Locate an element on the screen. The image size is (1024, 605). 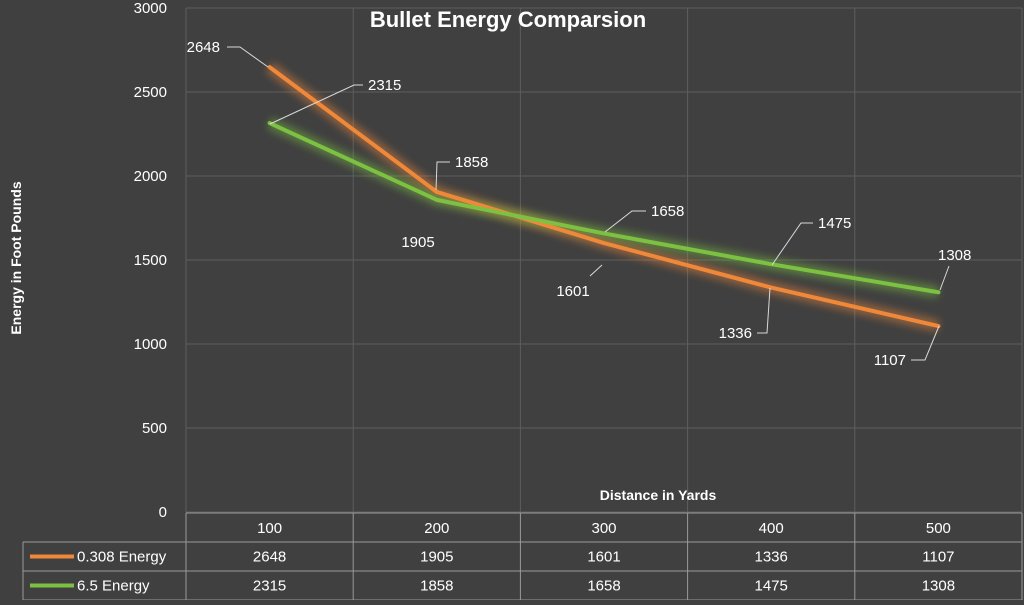
table-cell: 1658 is located at coordinates (603, 586).